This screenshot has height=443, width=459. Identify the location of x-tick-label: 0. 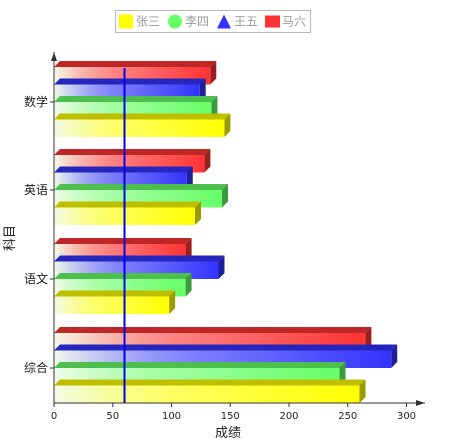
(54, 416).